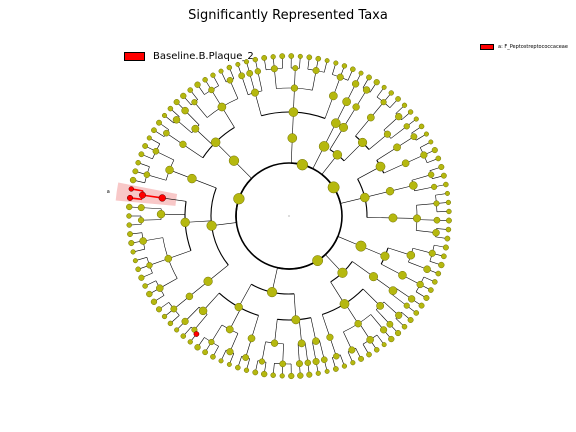  Describe the element at coordinates (134, 56) in the screenshot. I see `legend-swatch` at that location.